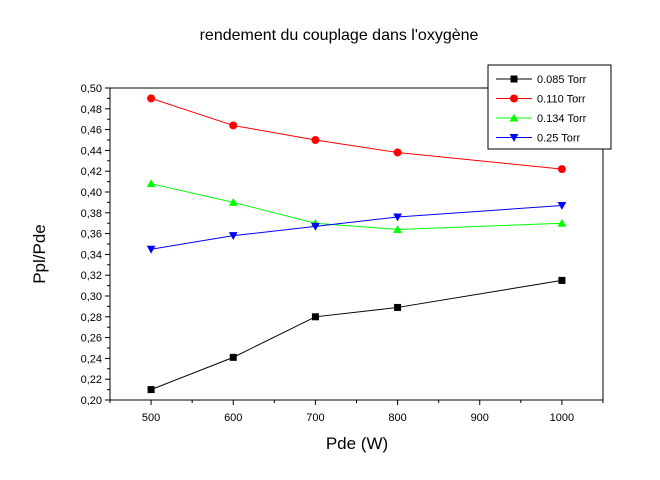 This screenshot has width=660, height=480. What do you see at coordinates (397, 418) in the screenshot?
I see `x-tick-label: 800` at bounding box center [397, 418].